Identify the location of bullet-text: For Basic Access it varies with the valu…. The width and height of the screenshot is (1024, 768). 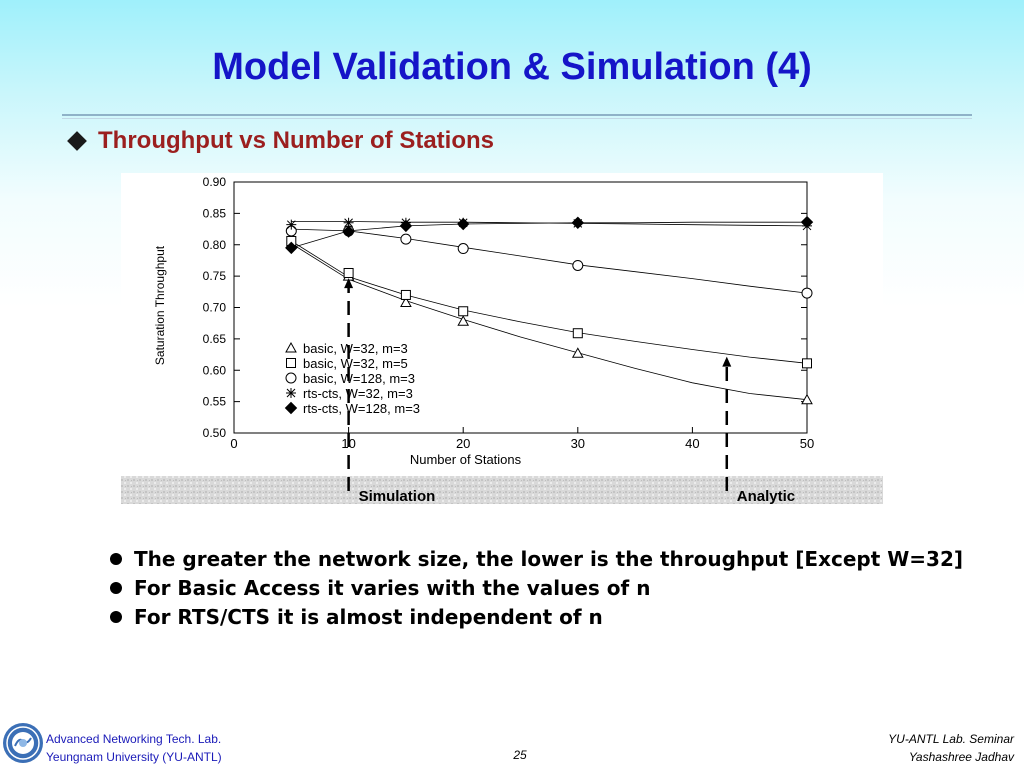
(392, 588).